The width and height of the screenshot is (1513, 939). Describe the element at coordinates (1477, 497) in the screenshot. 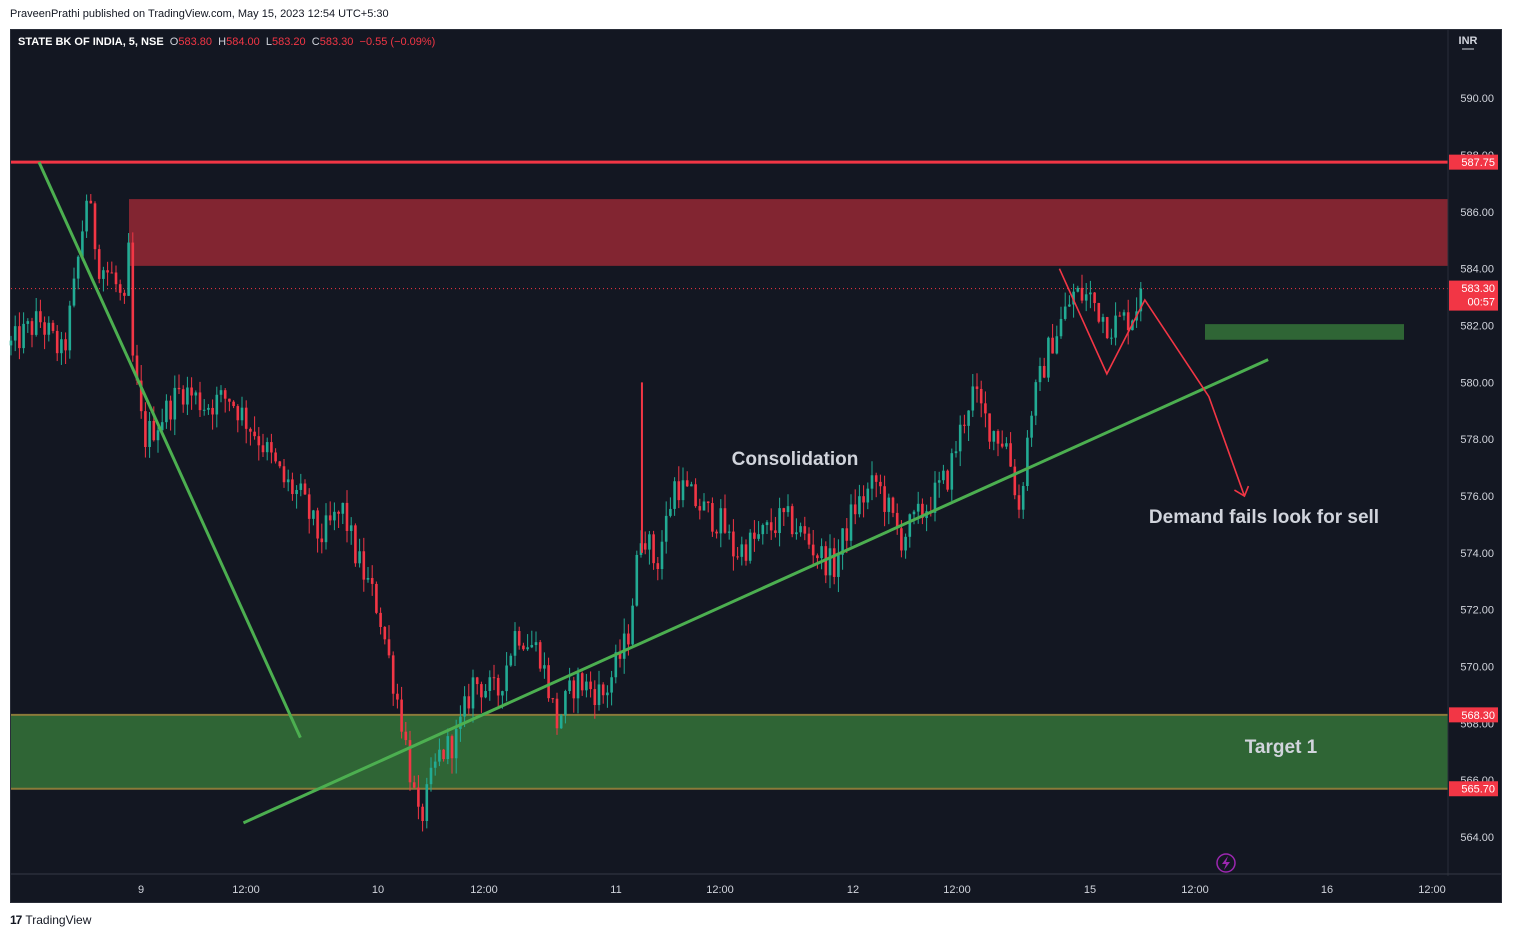

I see `y-tick-label: 576.00` at that location.